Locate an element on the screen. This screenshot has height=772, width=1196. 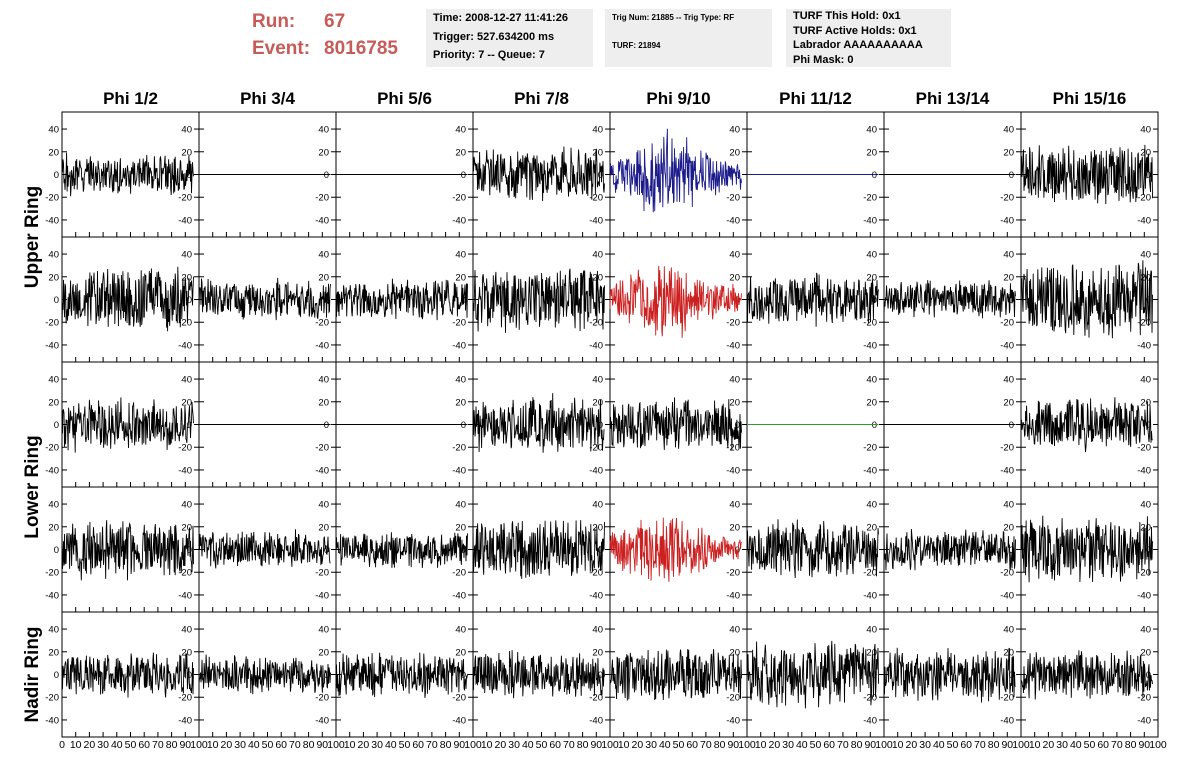
labrador-text: Labrador AAAAAAAAAA is located at coordinates (858, 45).